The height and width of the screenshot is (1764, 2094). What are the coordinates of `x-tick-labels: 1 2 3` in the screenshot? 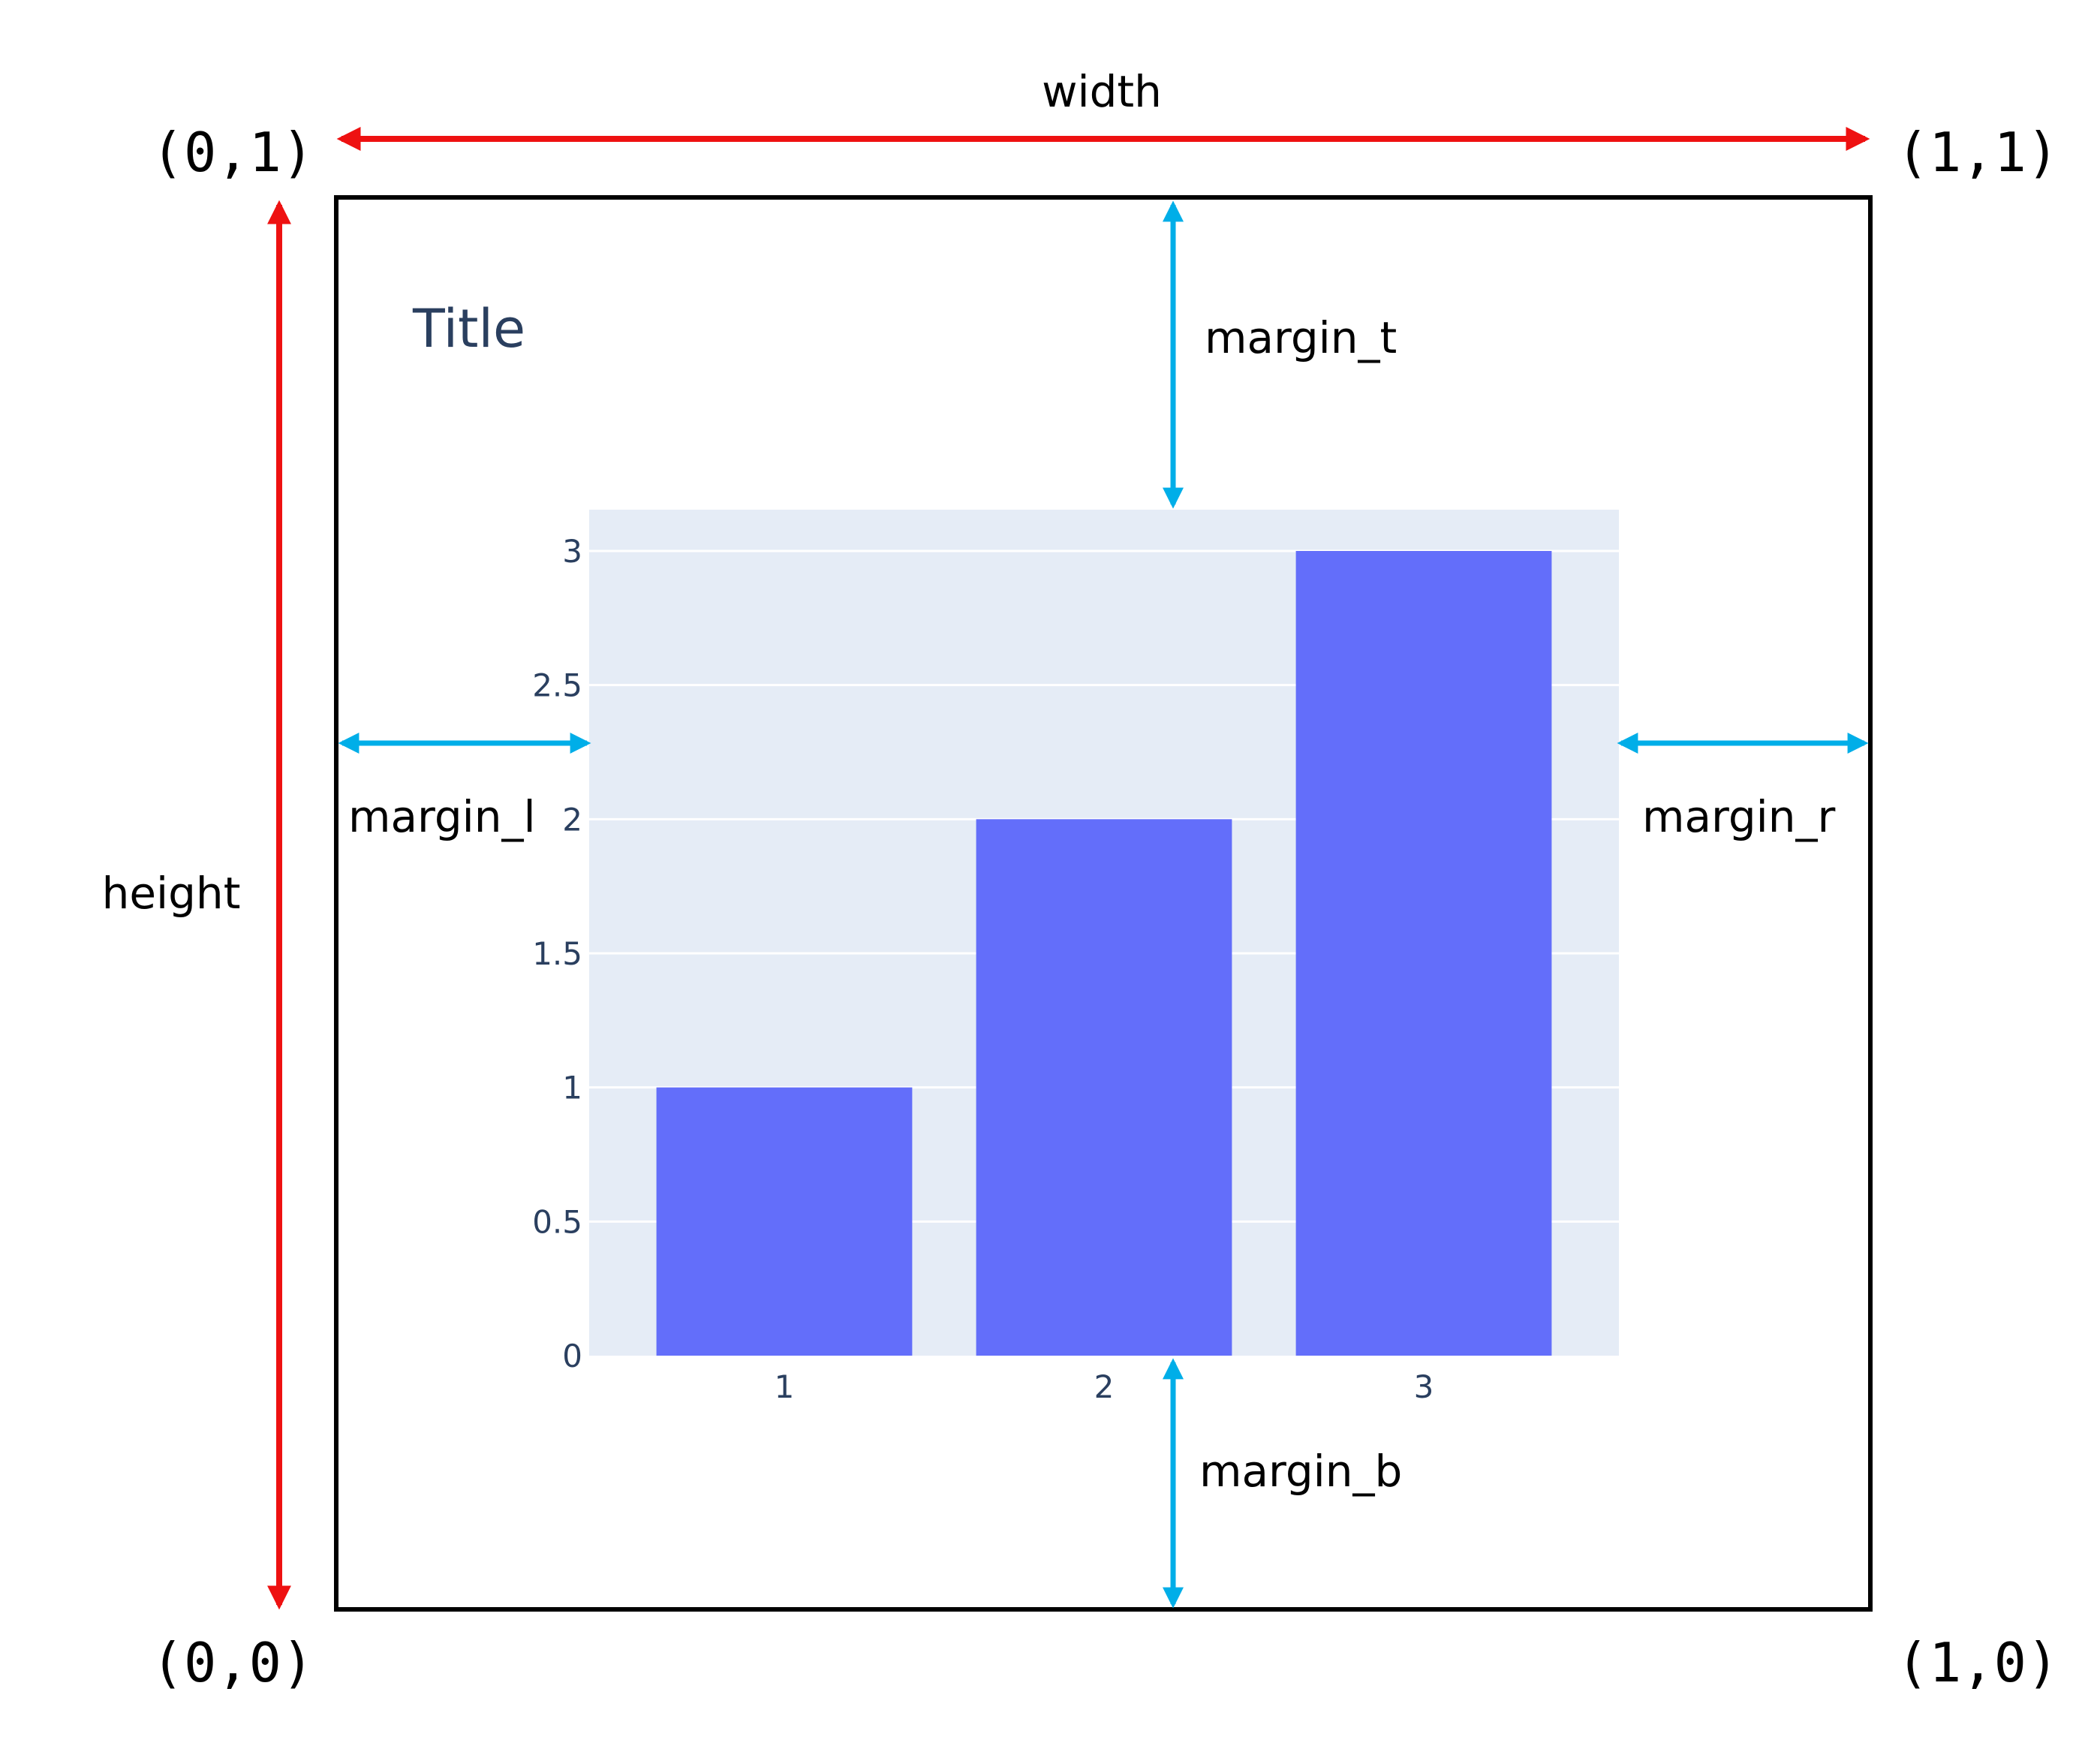 It's located at (1104, 1386).